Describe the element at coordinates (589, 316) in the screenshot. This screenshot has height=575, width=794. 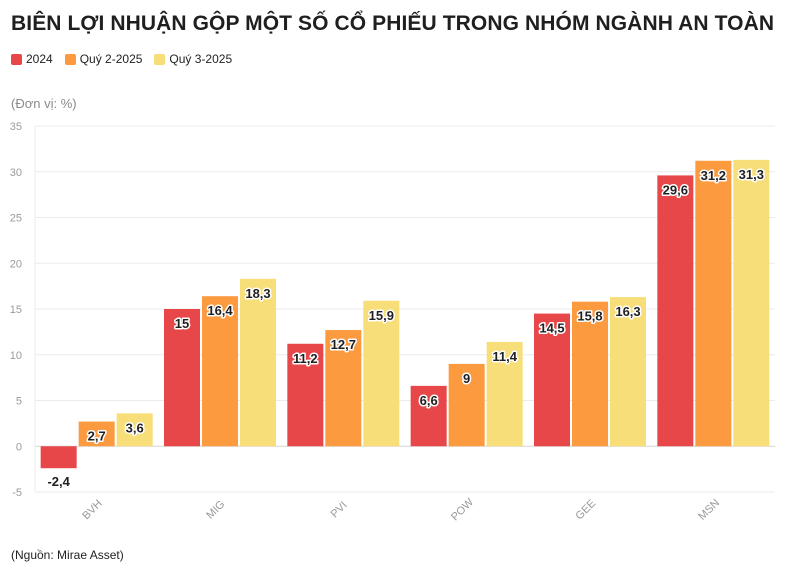
I see `data-label: 15,8` at that location.